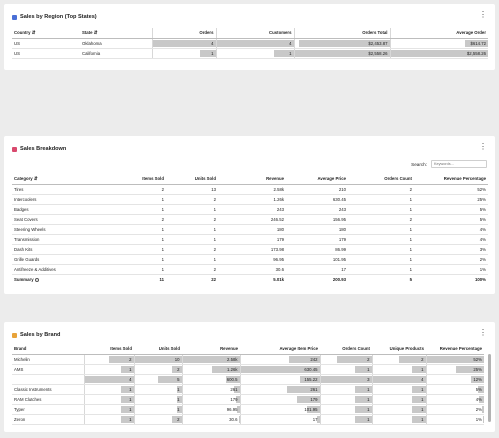  What do you see at coordinates (36, 279) in the screenshot?
I see `info-icon` at bounding box center [36, 279].